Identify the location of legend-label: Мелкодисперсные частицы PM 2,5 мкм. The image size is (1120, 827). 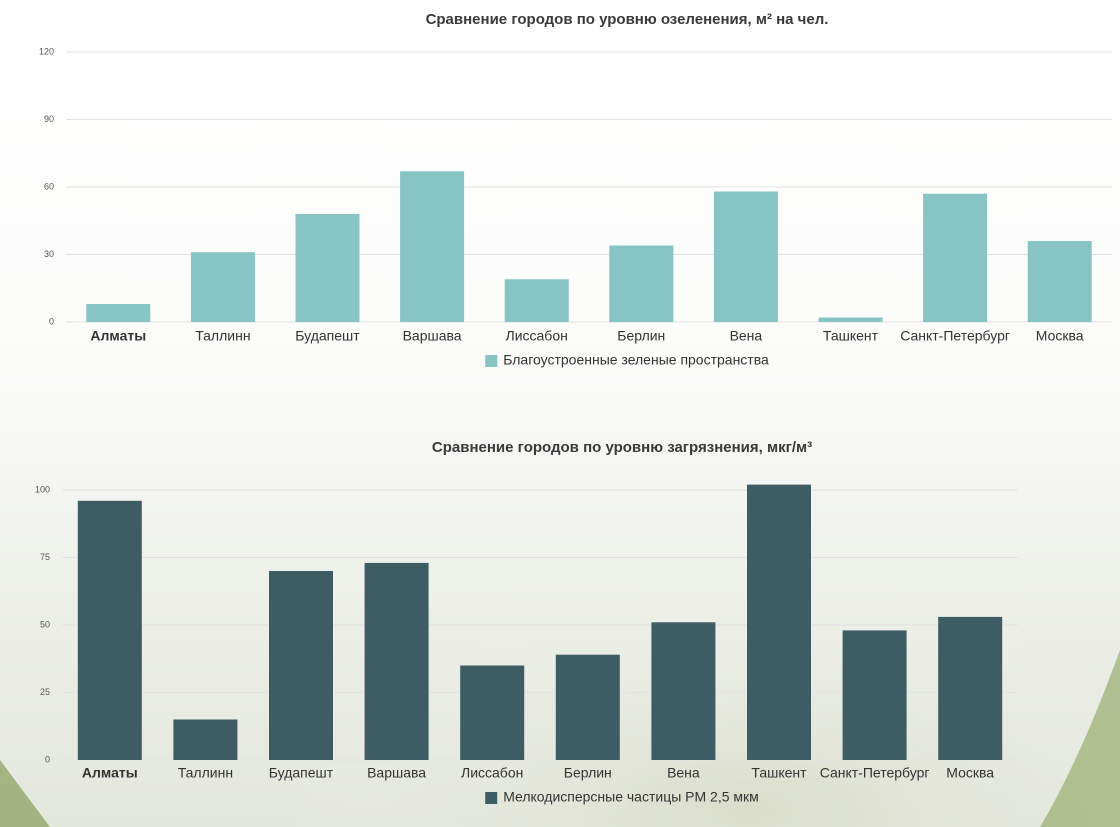
(631, 797).